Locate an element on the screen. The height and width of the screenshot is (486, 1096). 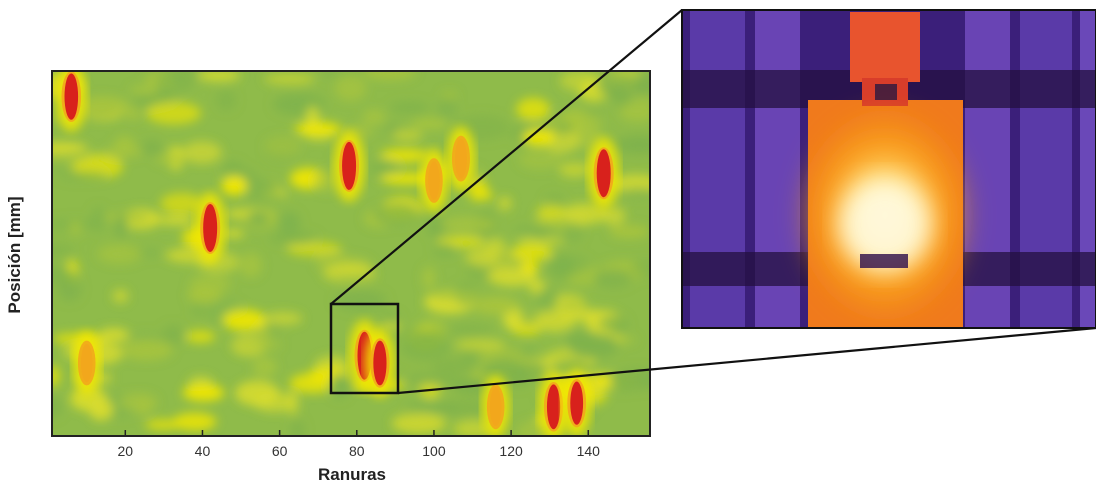
x-tick-label: 120 is located at coordinates (511, 451).